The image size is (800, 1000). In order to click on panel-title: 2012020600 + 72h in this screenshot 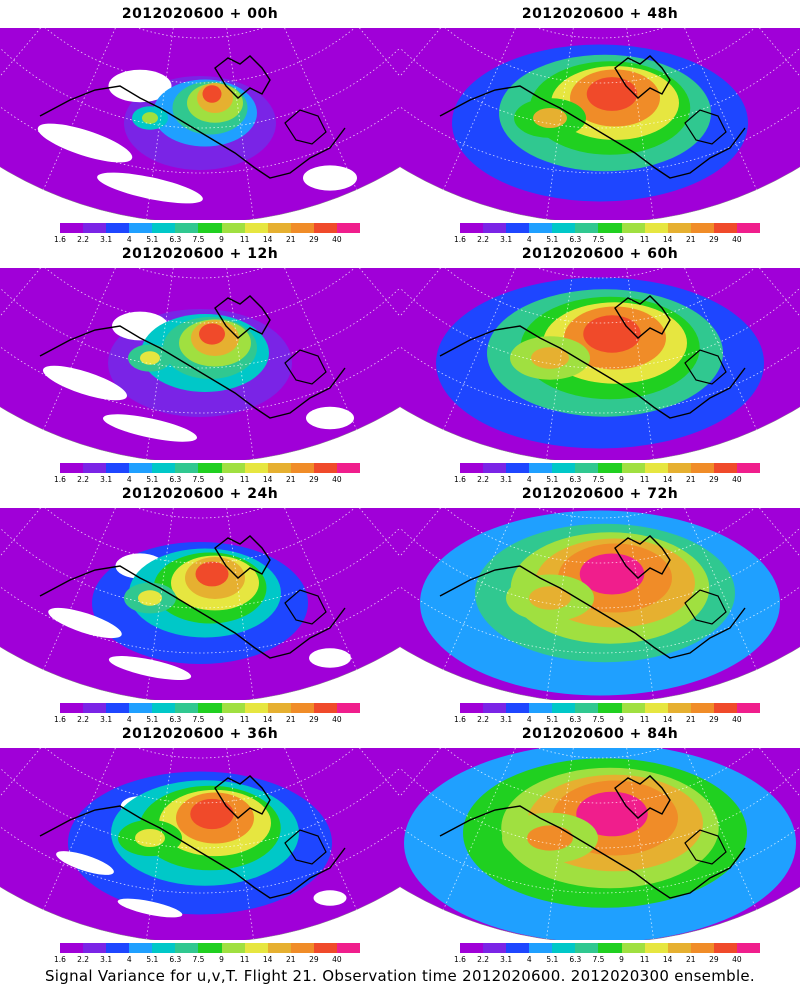, I will do `click(600, 494)`.